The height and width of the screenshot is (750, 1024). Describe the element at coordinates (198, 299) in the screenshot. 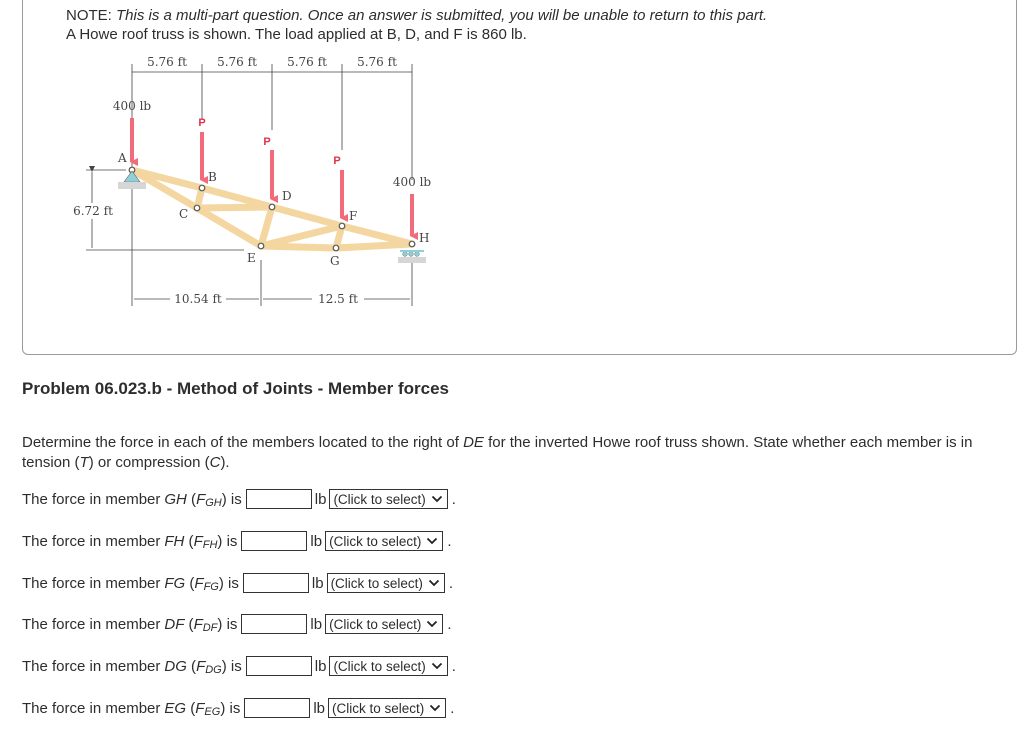

I see `dim-bottom-1: 10.54 ft` at that location.